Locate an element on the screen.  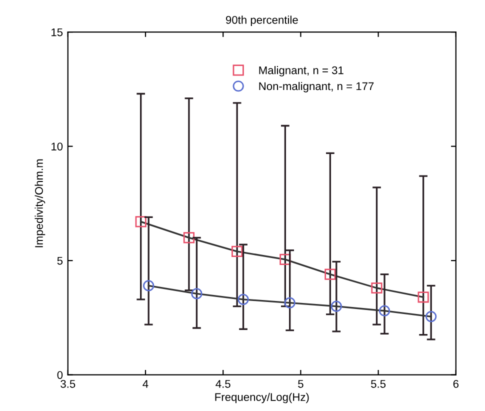
x-tick-label: 5.5 is located at coordinates (378, 384).